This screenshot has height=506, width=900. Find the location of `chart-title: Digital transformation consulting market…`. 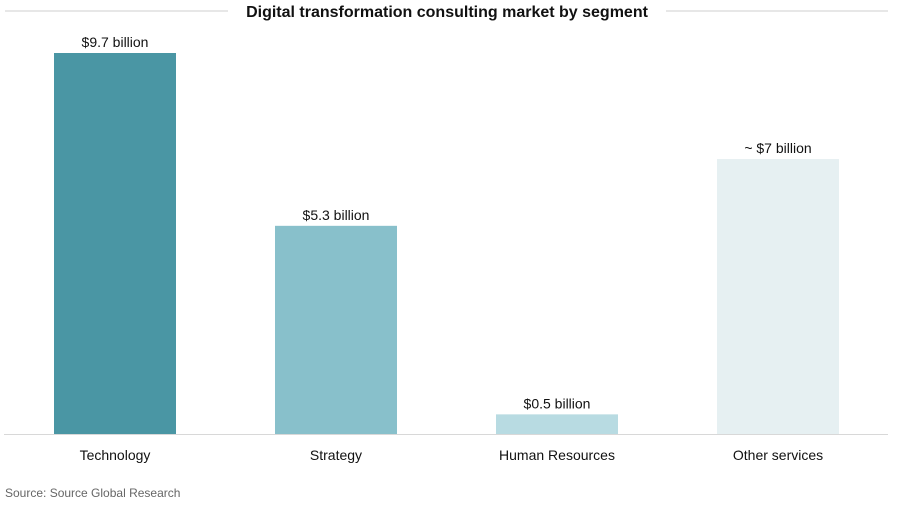

chart-title: Digital transformation consulting market… is located at coordinates (447, 12).